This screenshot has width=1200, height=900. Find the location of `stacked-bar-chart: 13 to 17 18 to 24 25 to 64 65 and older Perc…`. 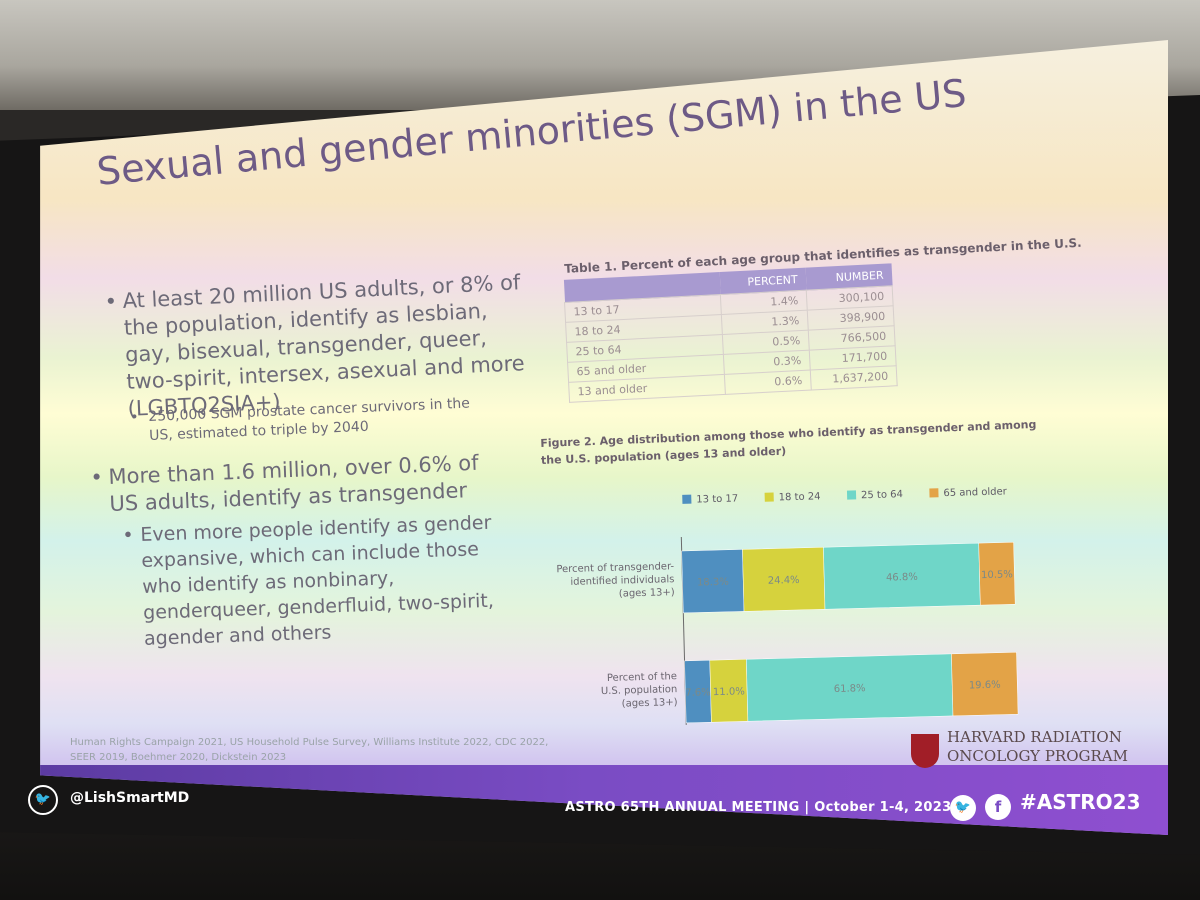

stacked-bar-chart: 13 to 17 18 to 24 25 to 64 65 and older Perc… is located at coordinates (787, 605).